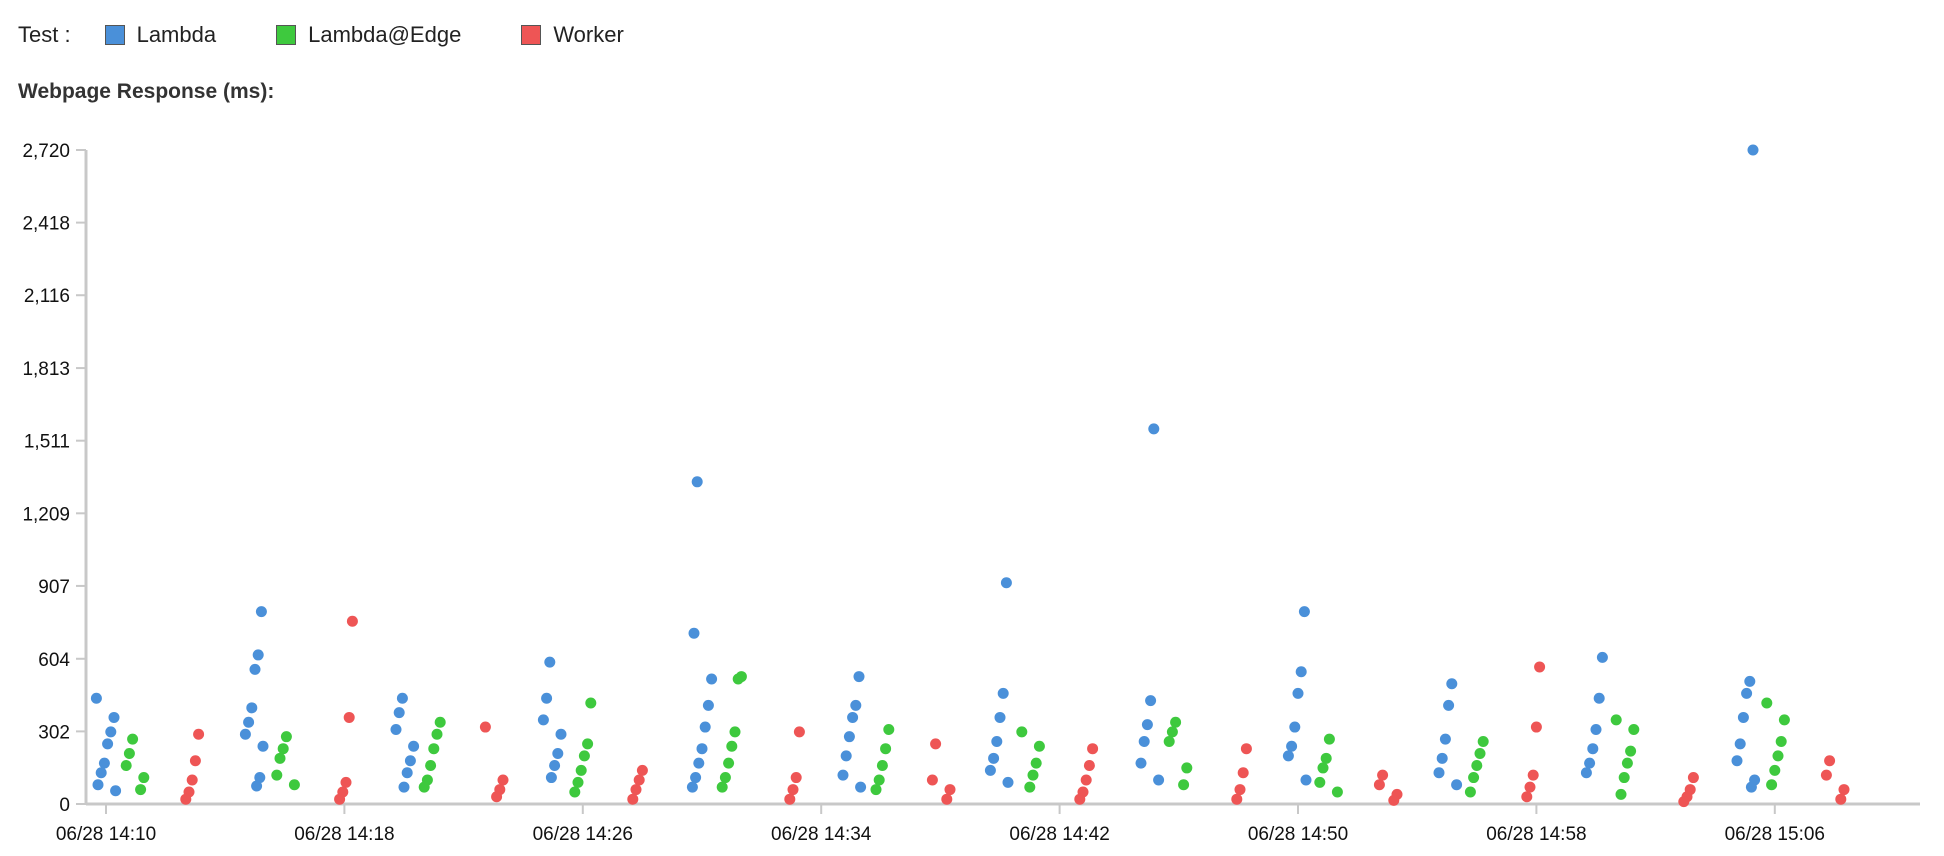  I want to click on y-tick-label: 1,813, so click(46, 369).